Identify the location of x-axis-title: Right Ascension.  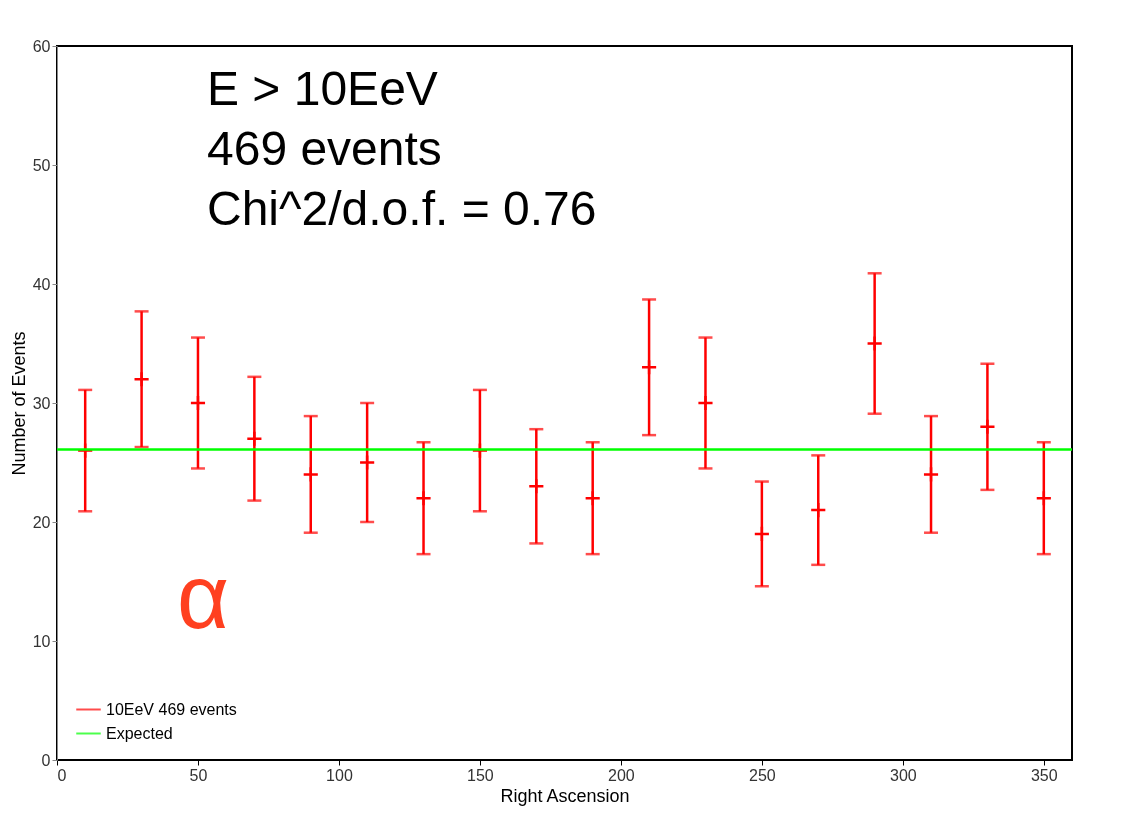
(565, 795).